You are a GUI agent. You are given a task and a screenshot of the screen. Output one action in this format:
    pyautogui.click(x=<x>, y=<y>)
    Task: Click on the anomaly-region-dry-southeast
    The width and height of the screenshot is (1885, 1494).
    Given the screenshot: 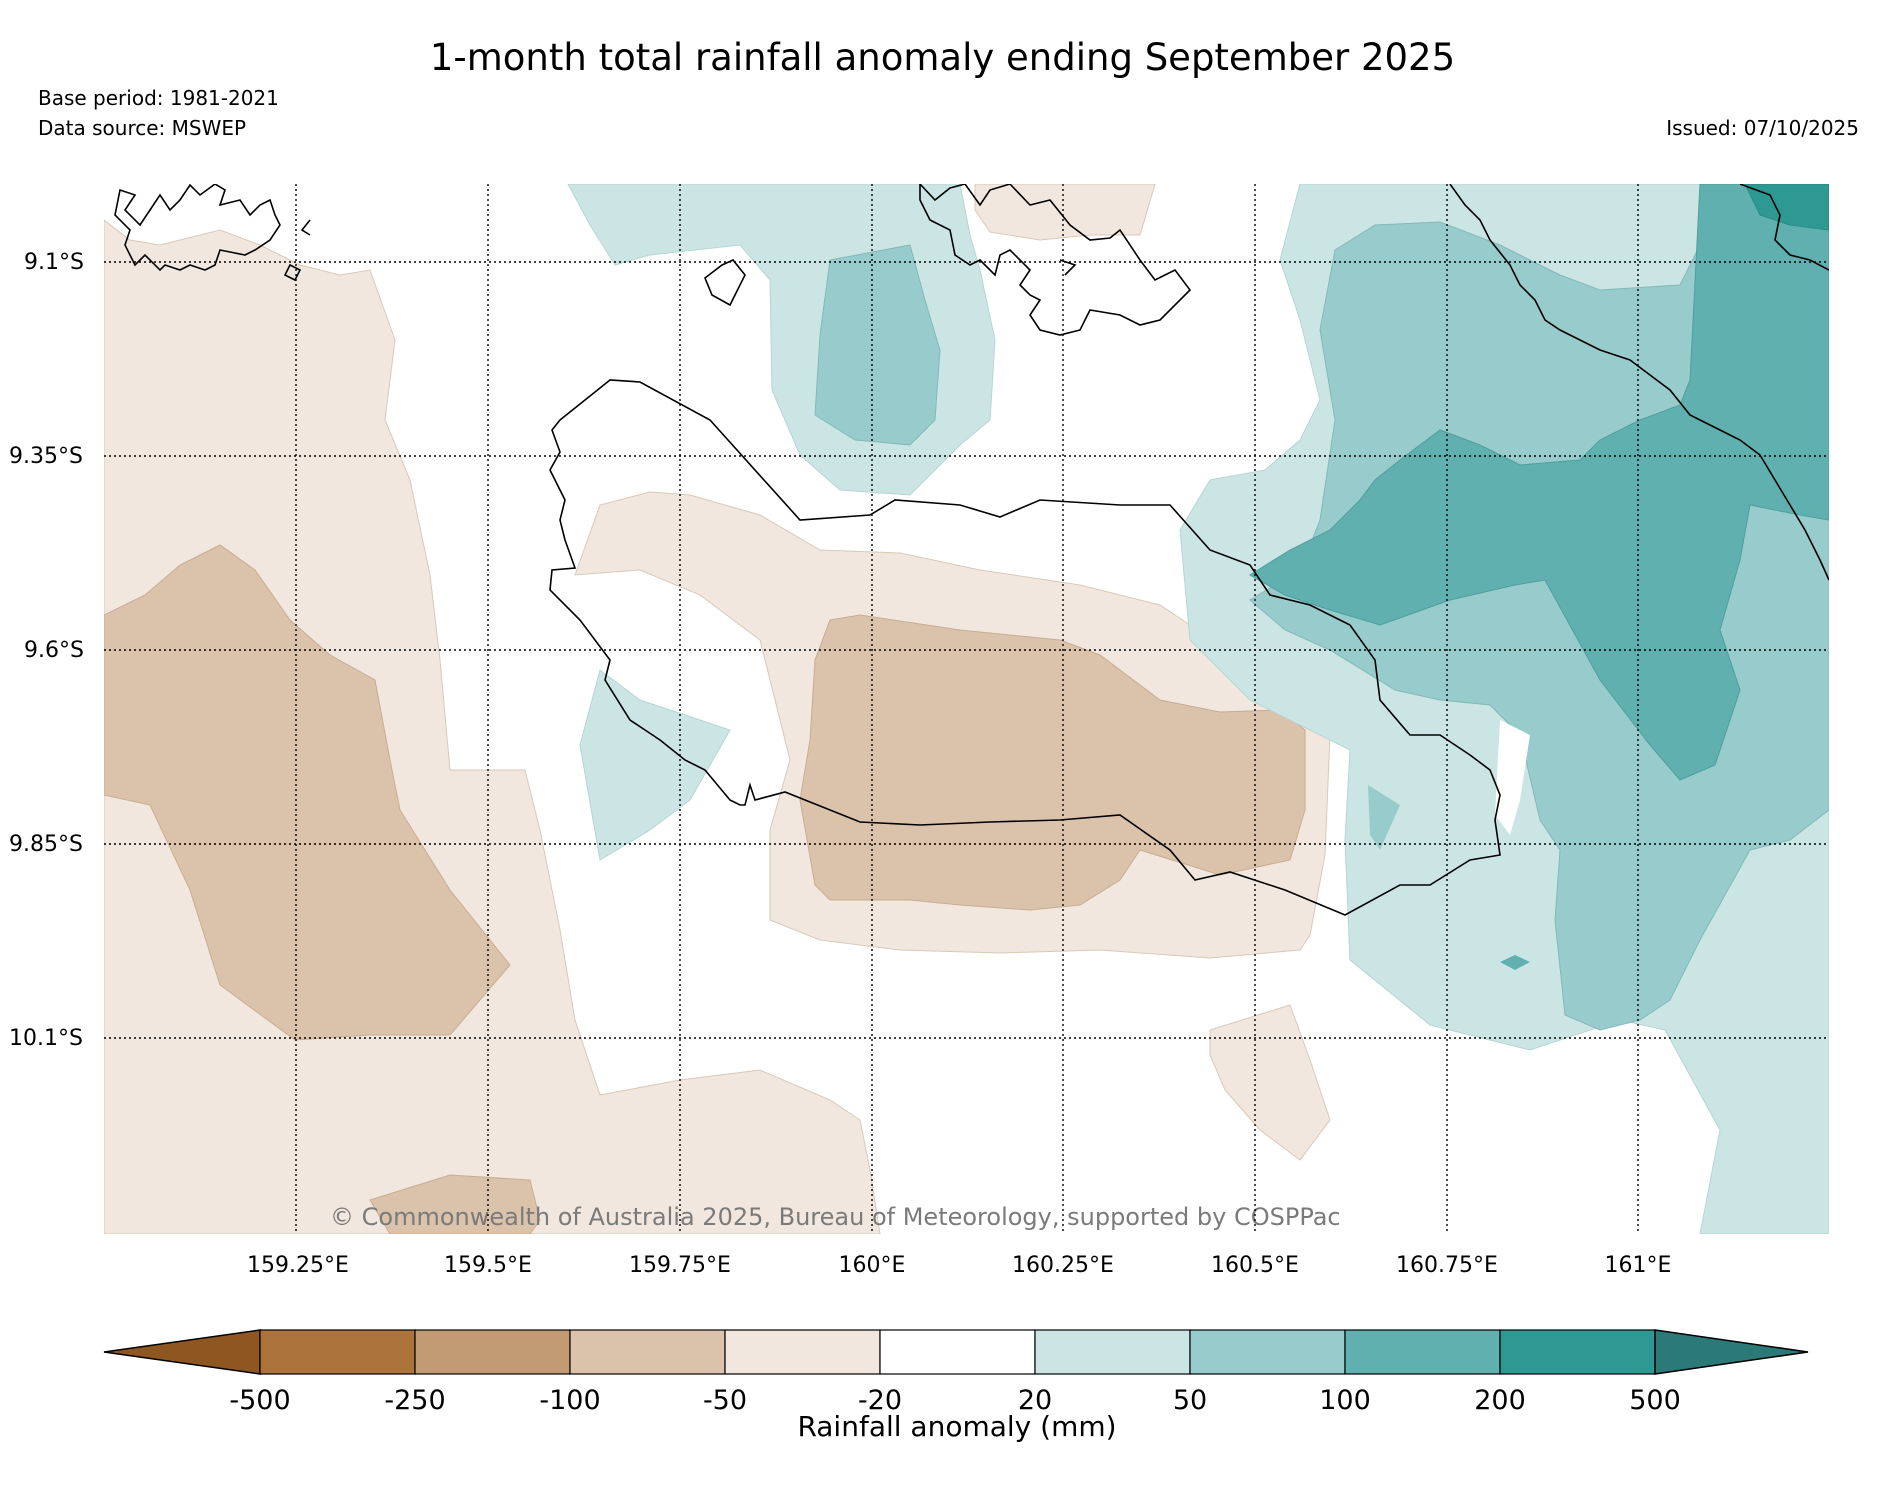 What is the action you would take?
    pyautogui.click(x=1270, y=1082)
    